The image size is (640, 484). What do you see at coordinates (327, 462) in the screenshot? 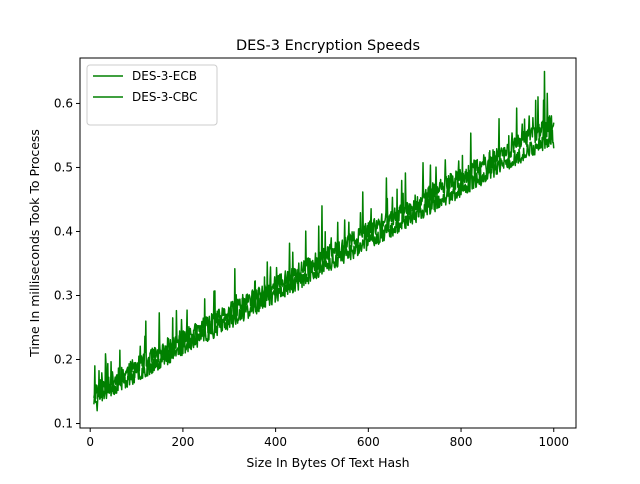
I see `x-axis-label: Size In Bytes Of Text Hash` at bounding box center [327, 462].